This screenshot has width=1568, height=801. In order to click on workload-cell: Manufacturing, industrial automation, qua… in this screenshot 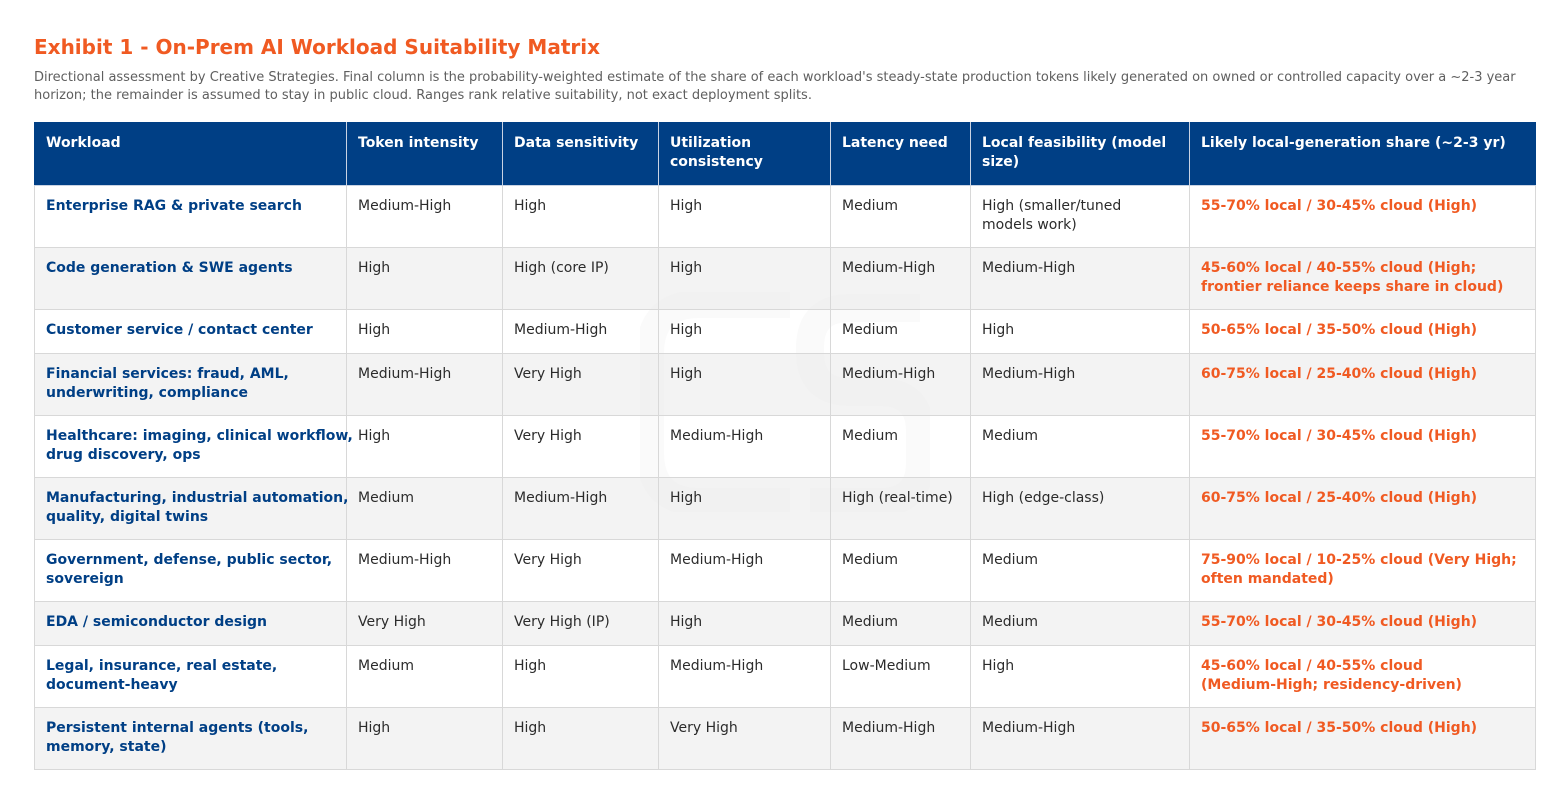, I will do `click(191, 508)`.